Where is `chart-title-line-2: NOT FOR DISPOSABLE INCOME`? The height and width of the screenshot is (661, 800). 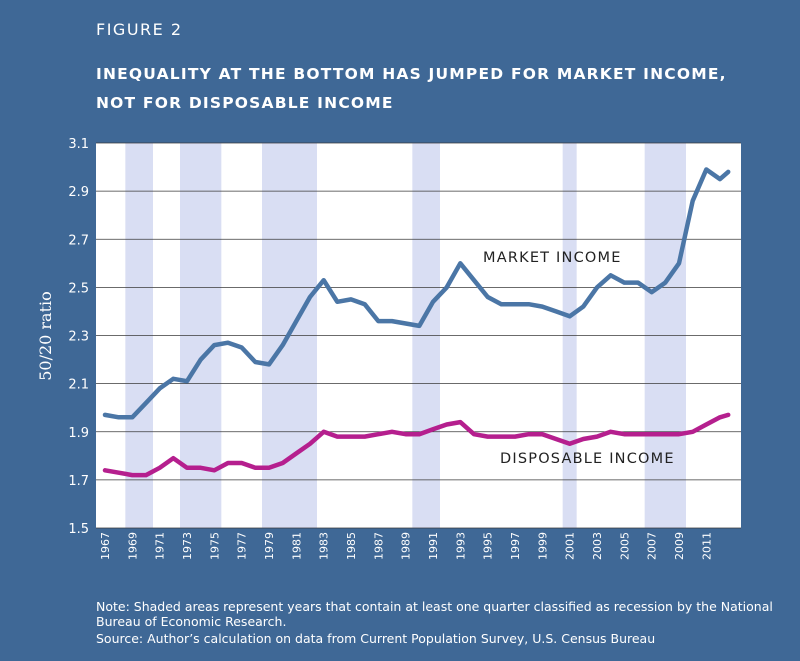 chart-title-line-2: NOT FOR DISPOSABLE INCOME is located at coordinates (245, 103).